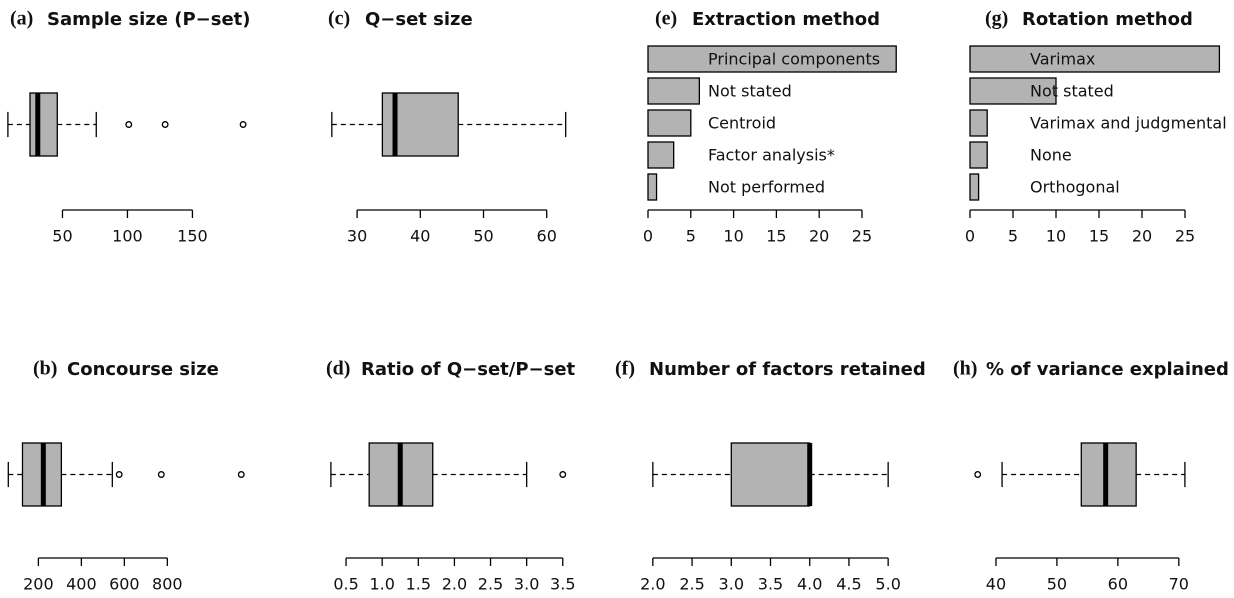  Describe the element at coordinates (45, 369) in the screenshot. I see `panel-label: (b)` at that location.